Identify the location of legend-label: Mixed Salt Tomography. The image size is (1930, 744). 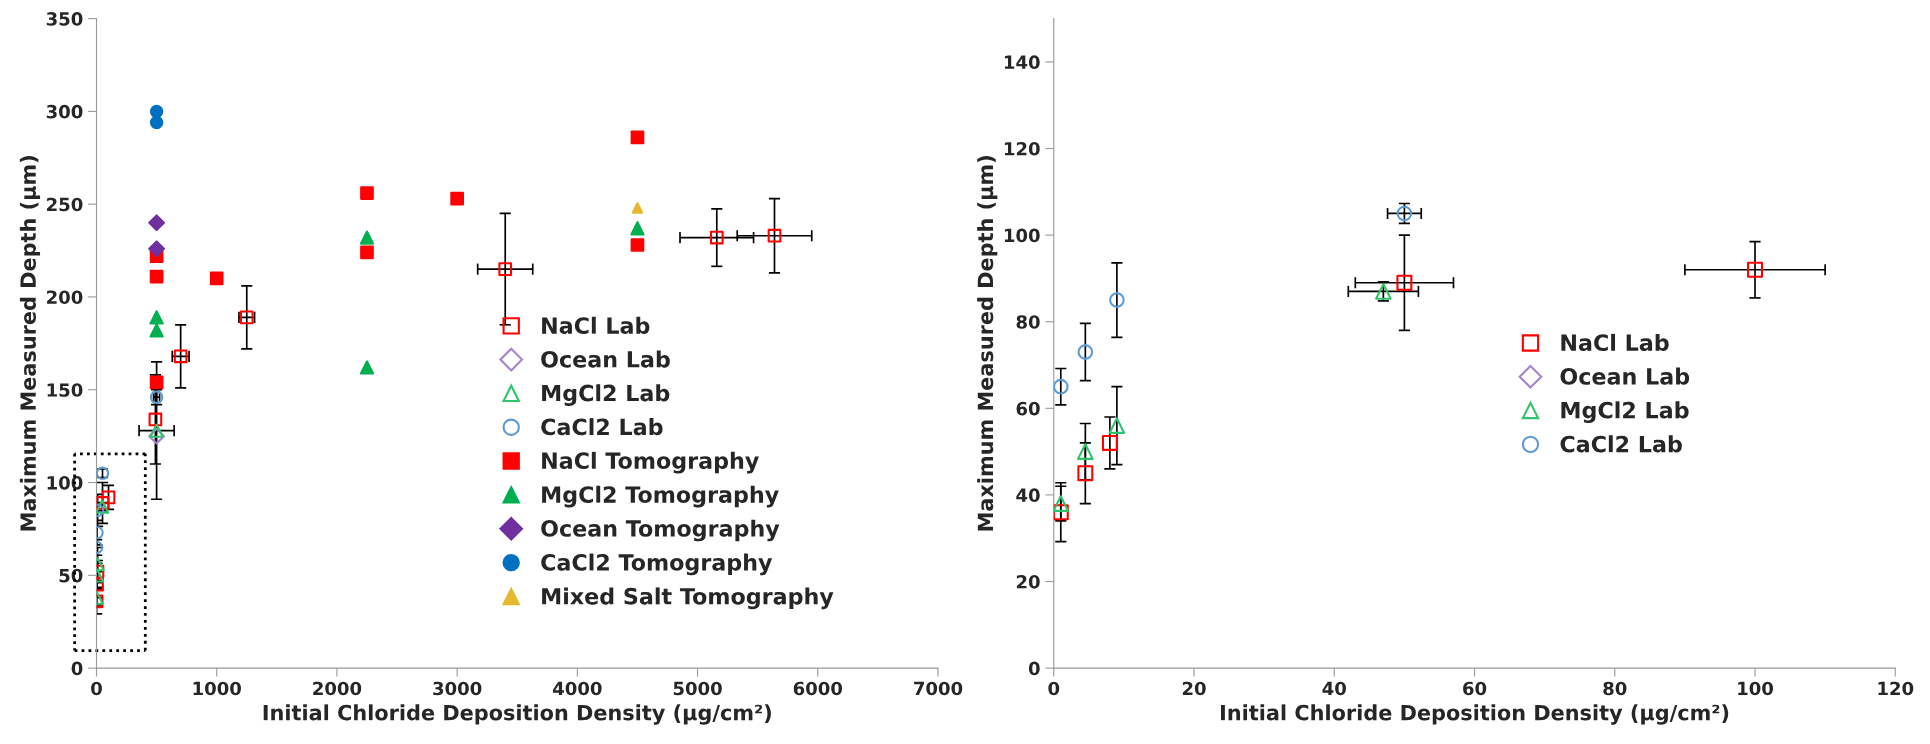
(688, 598).